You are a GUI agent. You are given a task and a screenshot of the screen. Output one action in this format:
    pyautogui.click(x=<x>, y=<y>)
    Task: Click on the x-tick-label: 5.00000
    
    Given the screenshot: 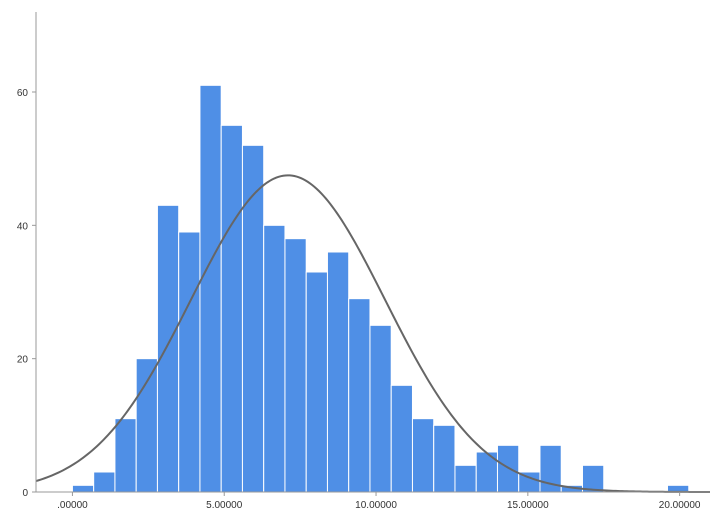 What is the action you would take?
    pyautogui.click(x=224, y=505)
    